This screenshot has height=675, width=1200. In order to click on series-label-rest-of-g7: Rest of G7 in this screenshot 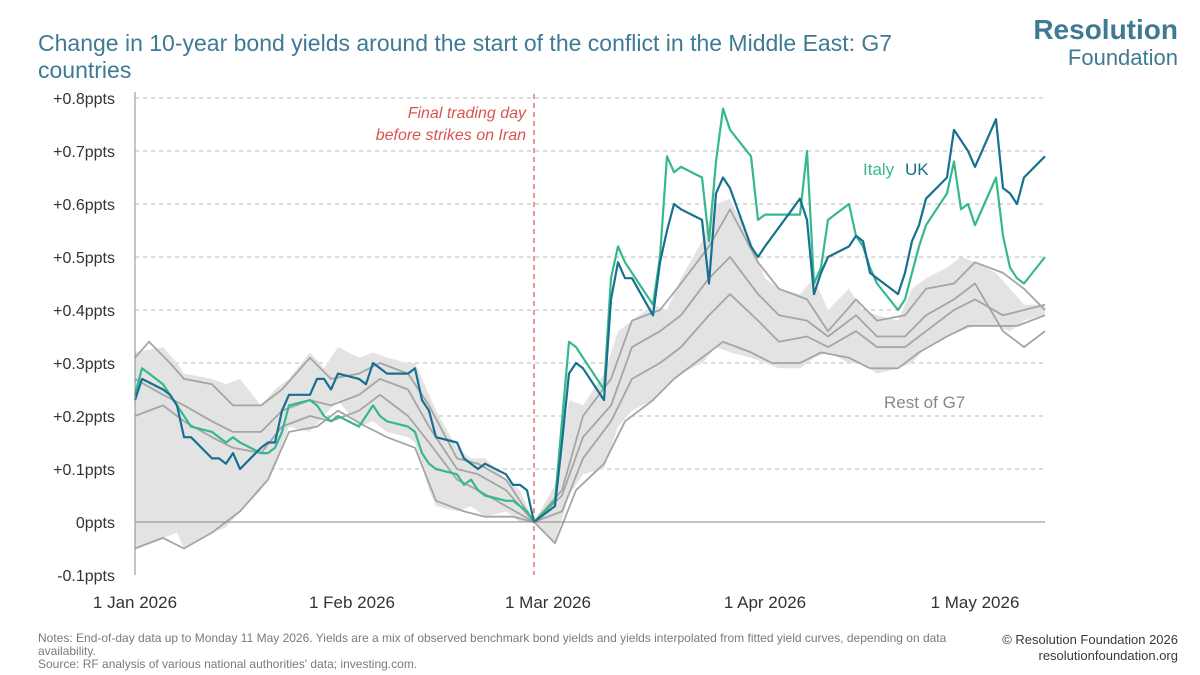, I will do `click(924, 402)`.